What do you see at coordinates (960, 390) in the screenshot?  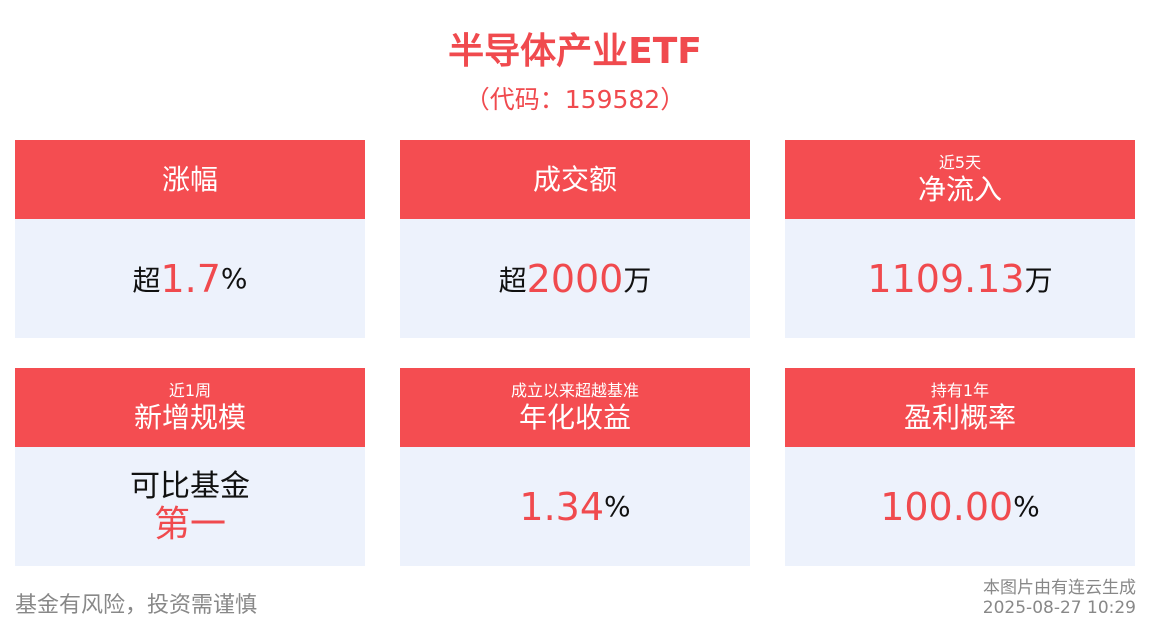 I see `card-subtitle: 持有1年` at bounding box center [960, 390].